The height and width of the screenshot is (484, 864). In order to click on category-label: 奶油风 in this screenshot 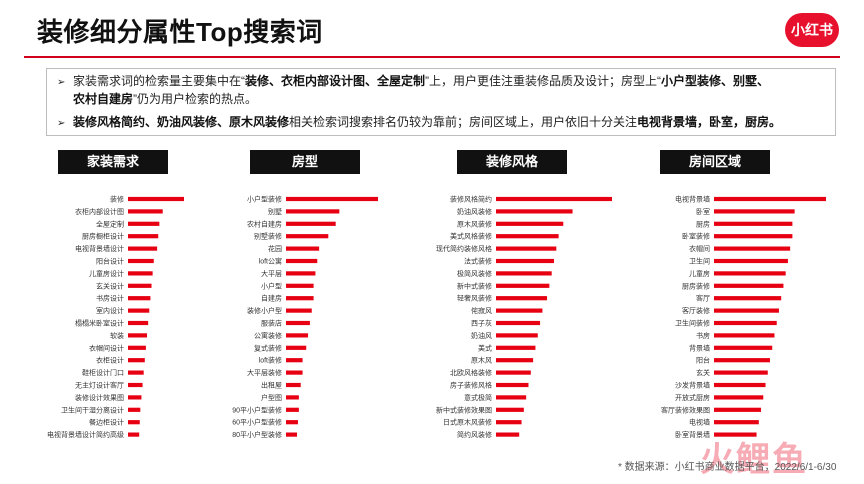, I will do `click(481, 335)`.